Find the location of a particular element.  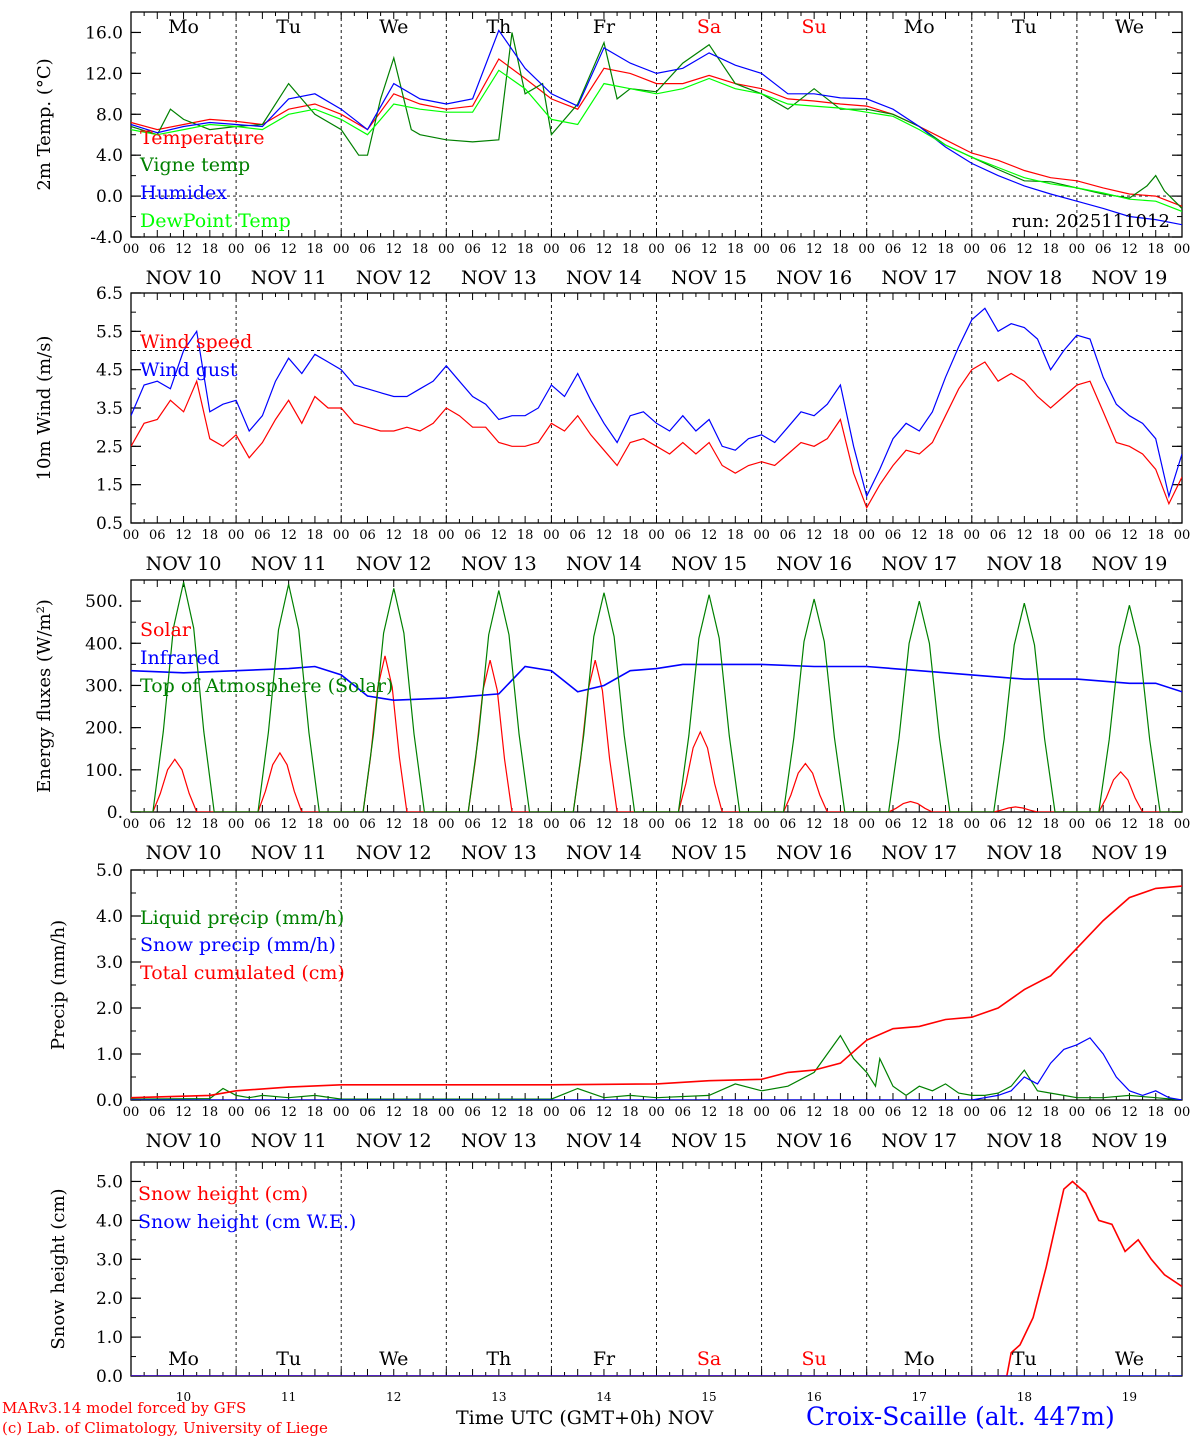

weekday-label: Mo is located at coordinates (919, 27).